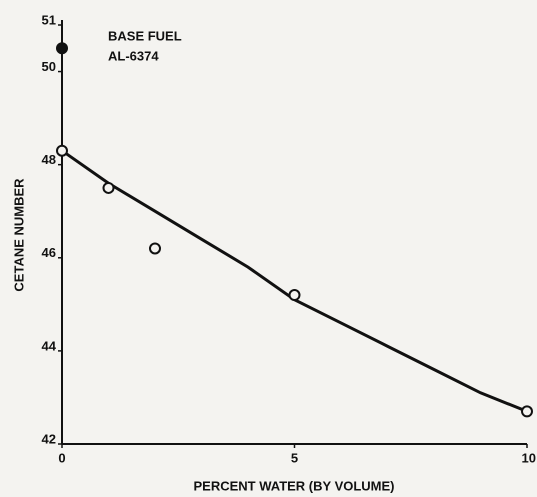 The width and height of the screenshot is (537, 497). Describe the element at coordinates (145, 35) in the screenshot. I see `annotation: BASE FUEL` at that location.